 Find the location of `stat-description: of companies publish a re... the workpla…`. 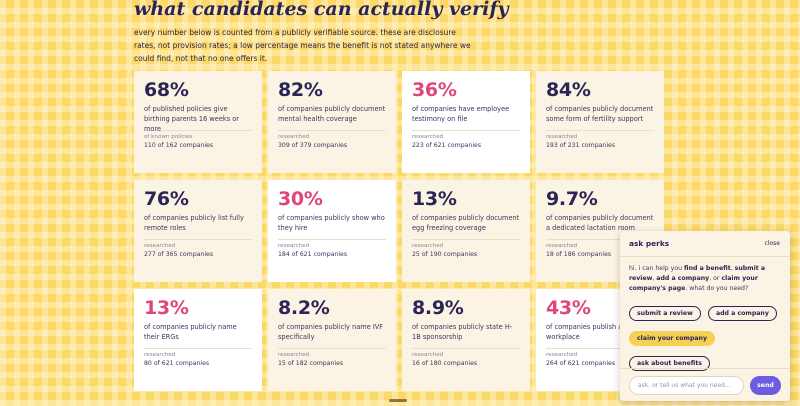

stat-description: of companies publish a re... the workpla… is located at coordinates (598, 332).